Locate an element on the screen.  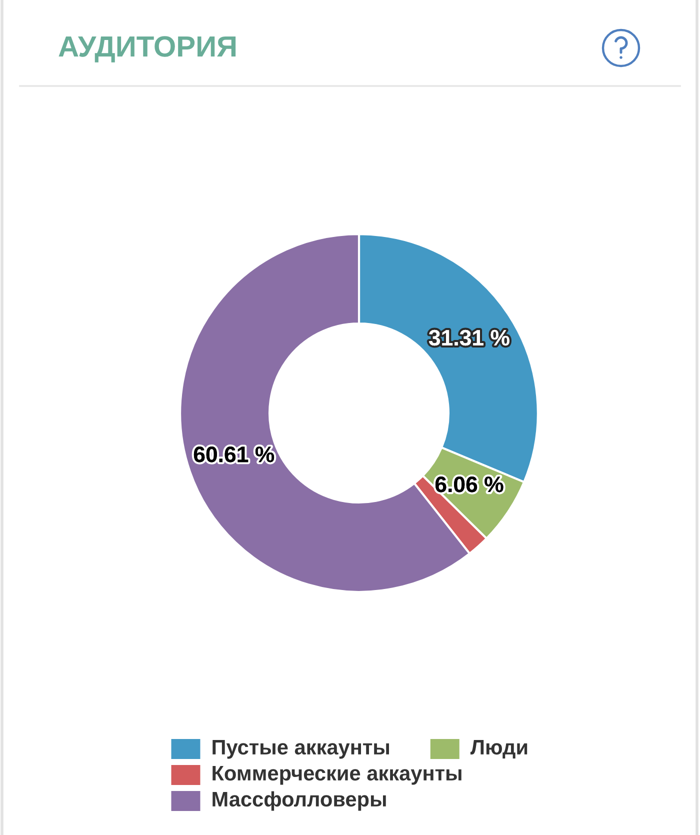
legend-label: Коммерческие аккаунты is located at coordinates (337, 775).